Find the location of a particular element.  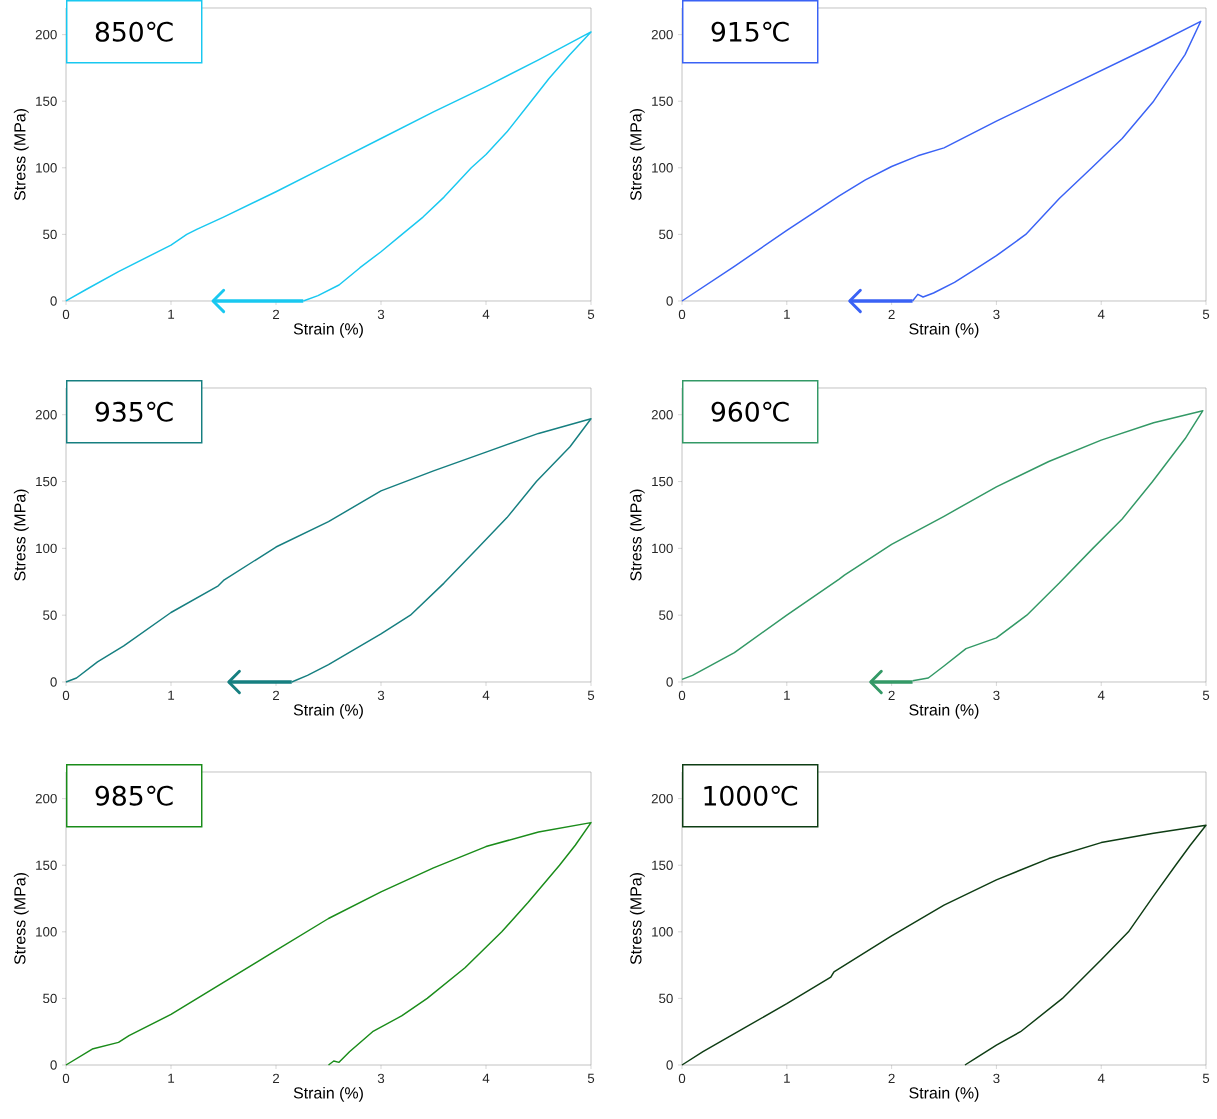

chart-title: 1000℃ is located at coordinates (751, 795).